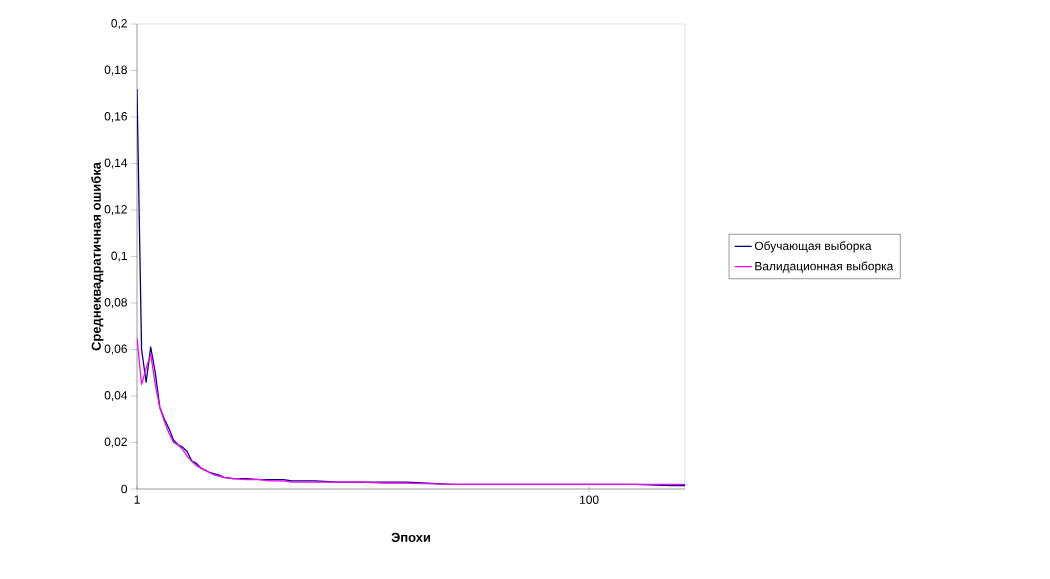 This screenshot has height=579, width=1050. I want to click on x-tick-label: 100, so click(589, 499).